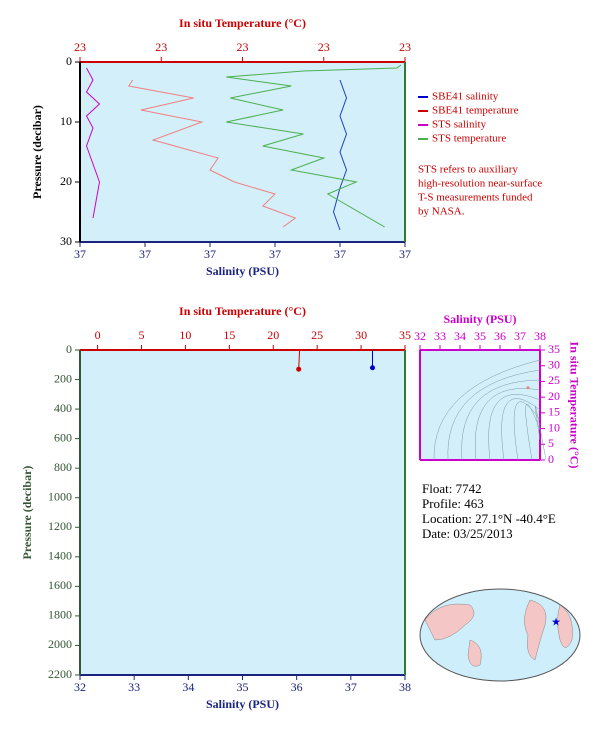 The height and width of the screenshot is (736, 601). I want to click on note: STS refers to auxiliary, so click(468, 170).